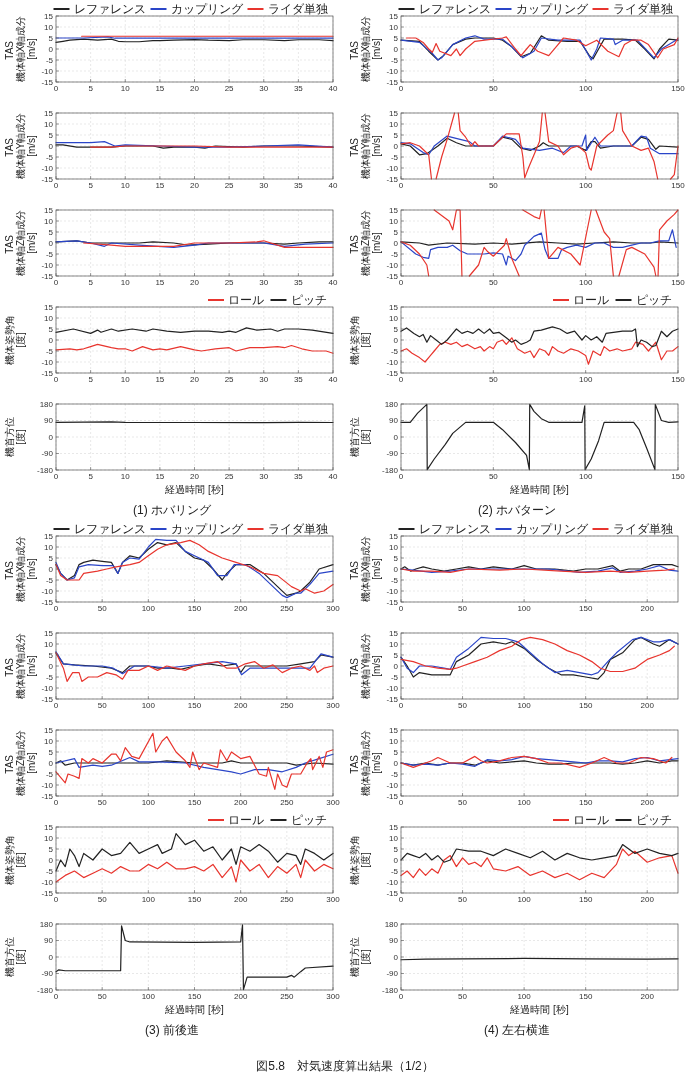 The width and height of the screenshot is (690, 1090). I want to click on y-axis-title: TAS 機体軸Z軸成分[m/s], so click(20, 763).